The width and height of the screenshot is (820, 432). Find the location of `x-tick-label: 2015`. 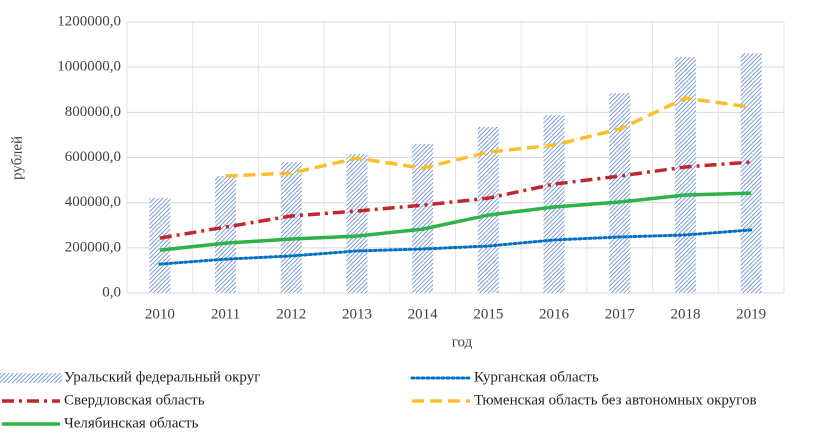

x-tick-label: 2015 is located at coordinates (488, 314).